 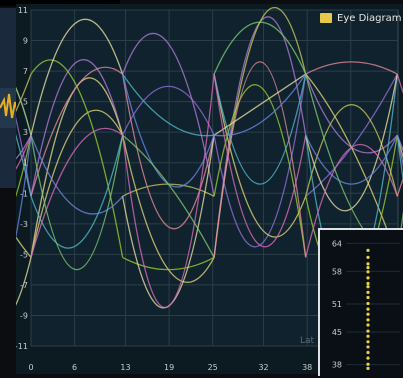 I want to click on y-tick-label: -7, so click(x=24, y=285).